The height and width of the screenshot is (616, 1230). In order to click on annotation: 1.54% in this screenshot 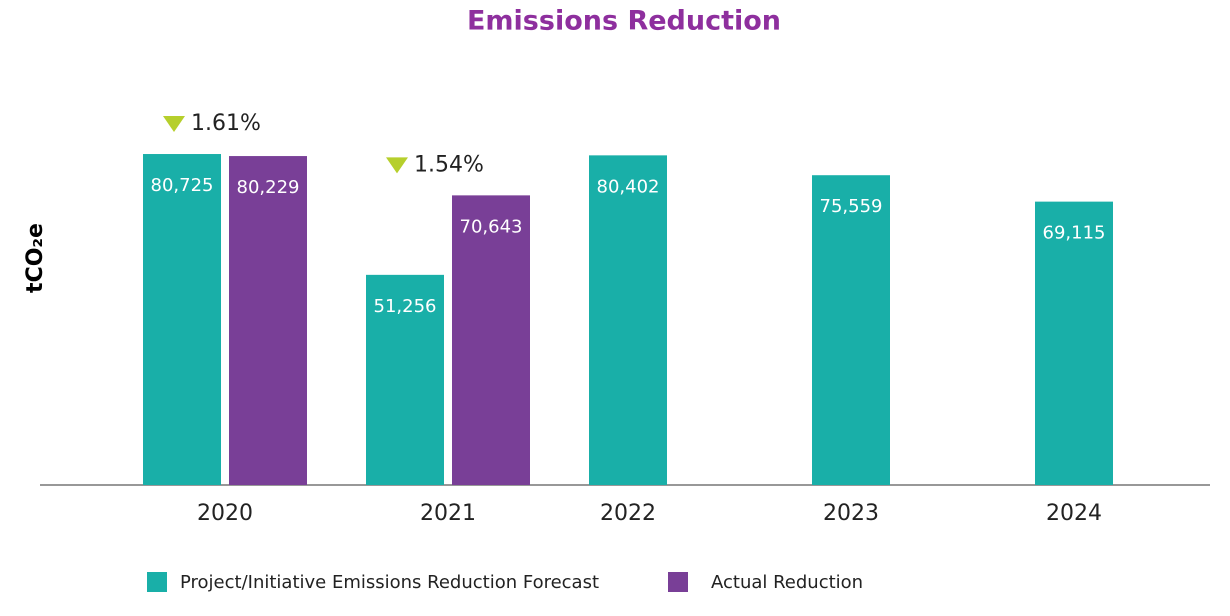, I will do `click(449, 164)`.